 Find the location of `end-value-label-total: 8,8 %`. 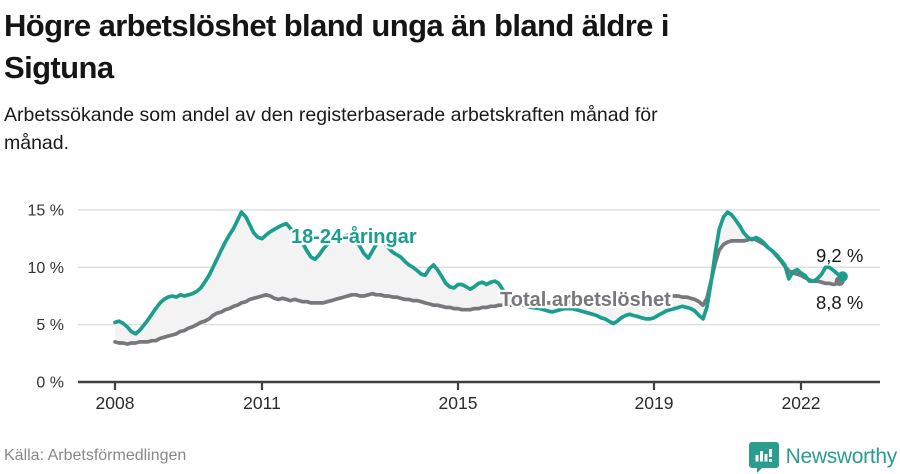

end-value-label-total: 8,8 % is located at coordinates (839, 302).